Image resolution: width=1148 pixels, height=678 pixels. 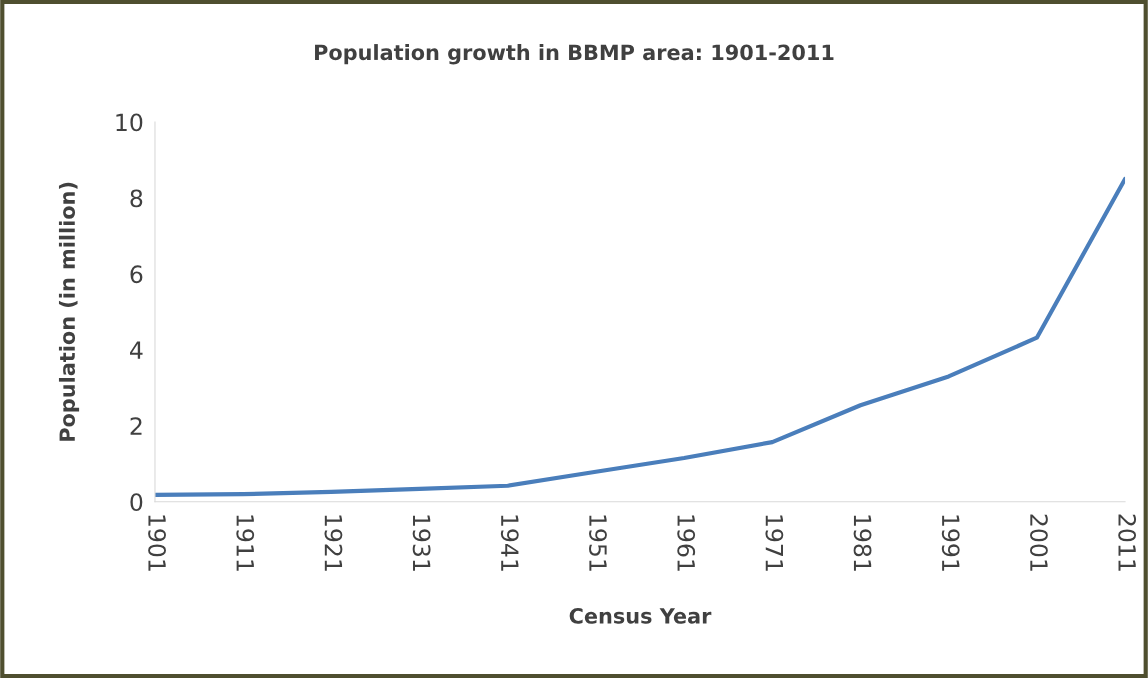 What do you see at coordinates (157, 543) in the screenshot?
I see `x-tick-label: 1901` at bounding box center [157, 543].